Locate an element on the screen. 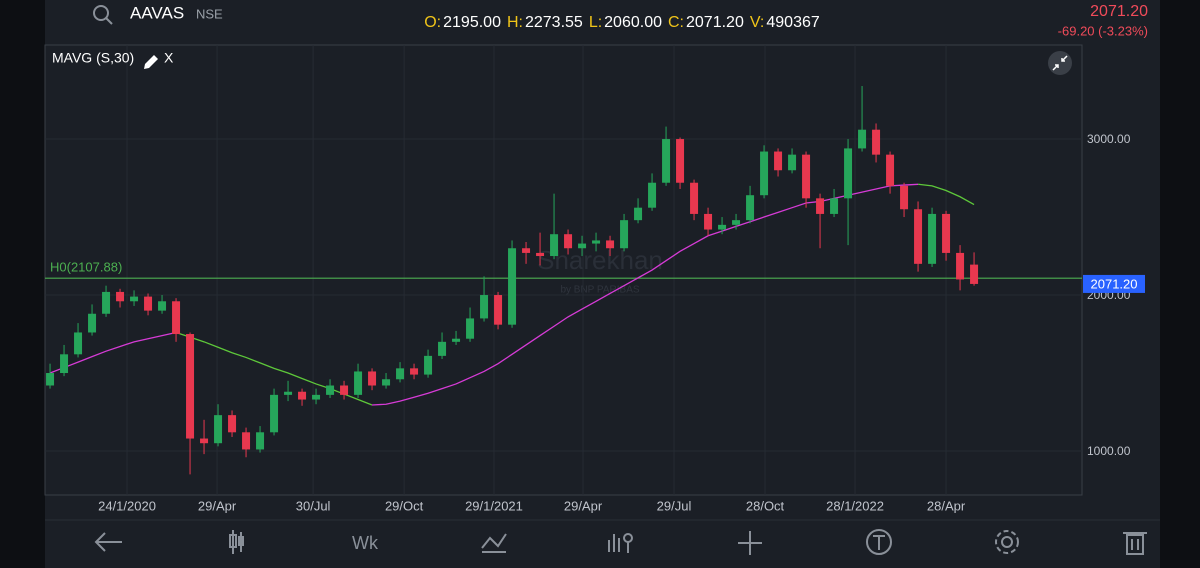 This screenshot has width=1200, height=568. chart-type-button is located at coordinates (236, 542).